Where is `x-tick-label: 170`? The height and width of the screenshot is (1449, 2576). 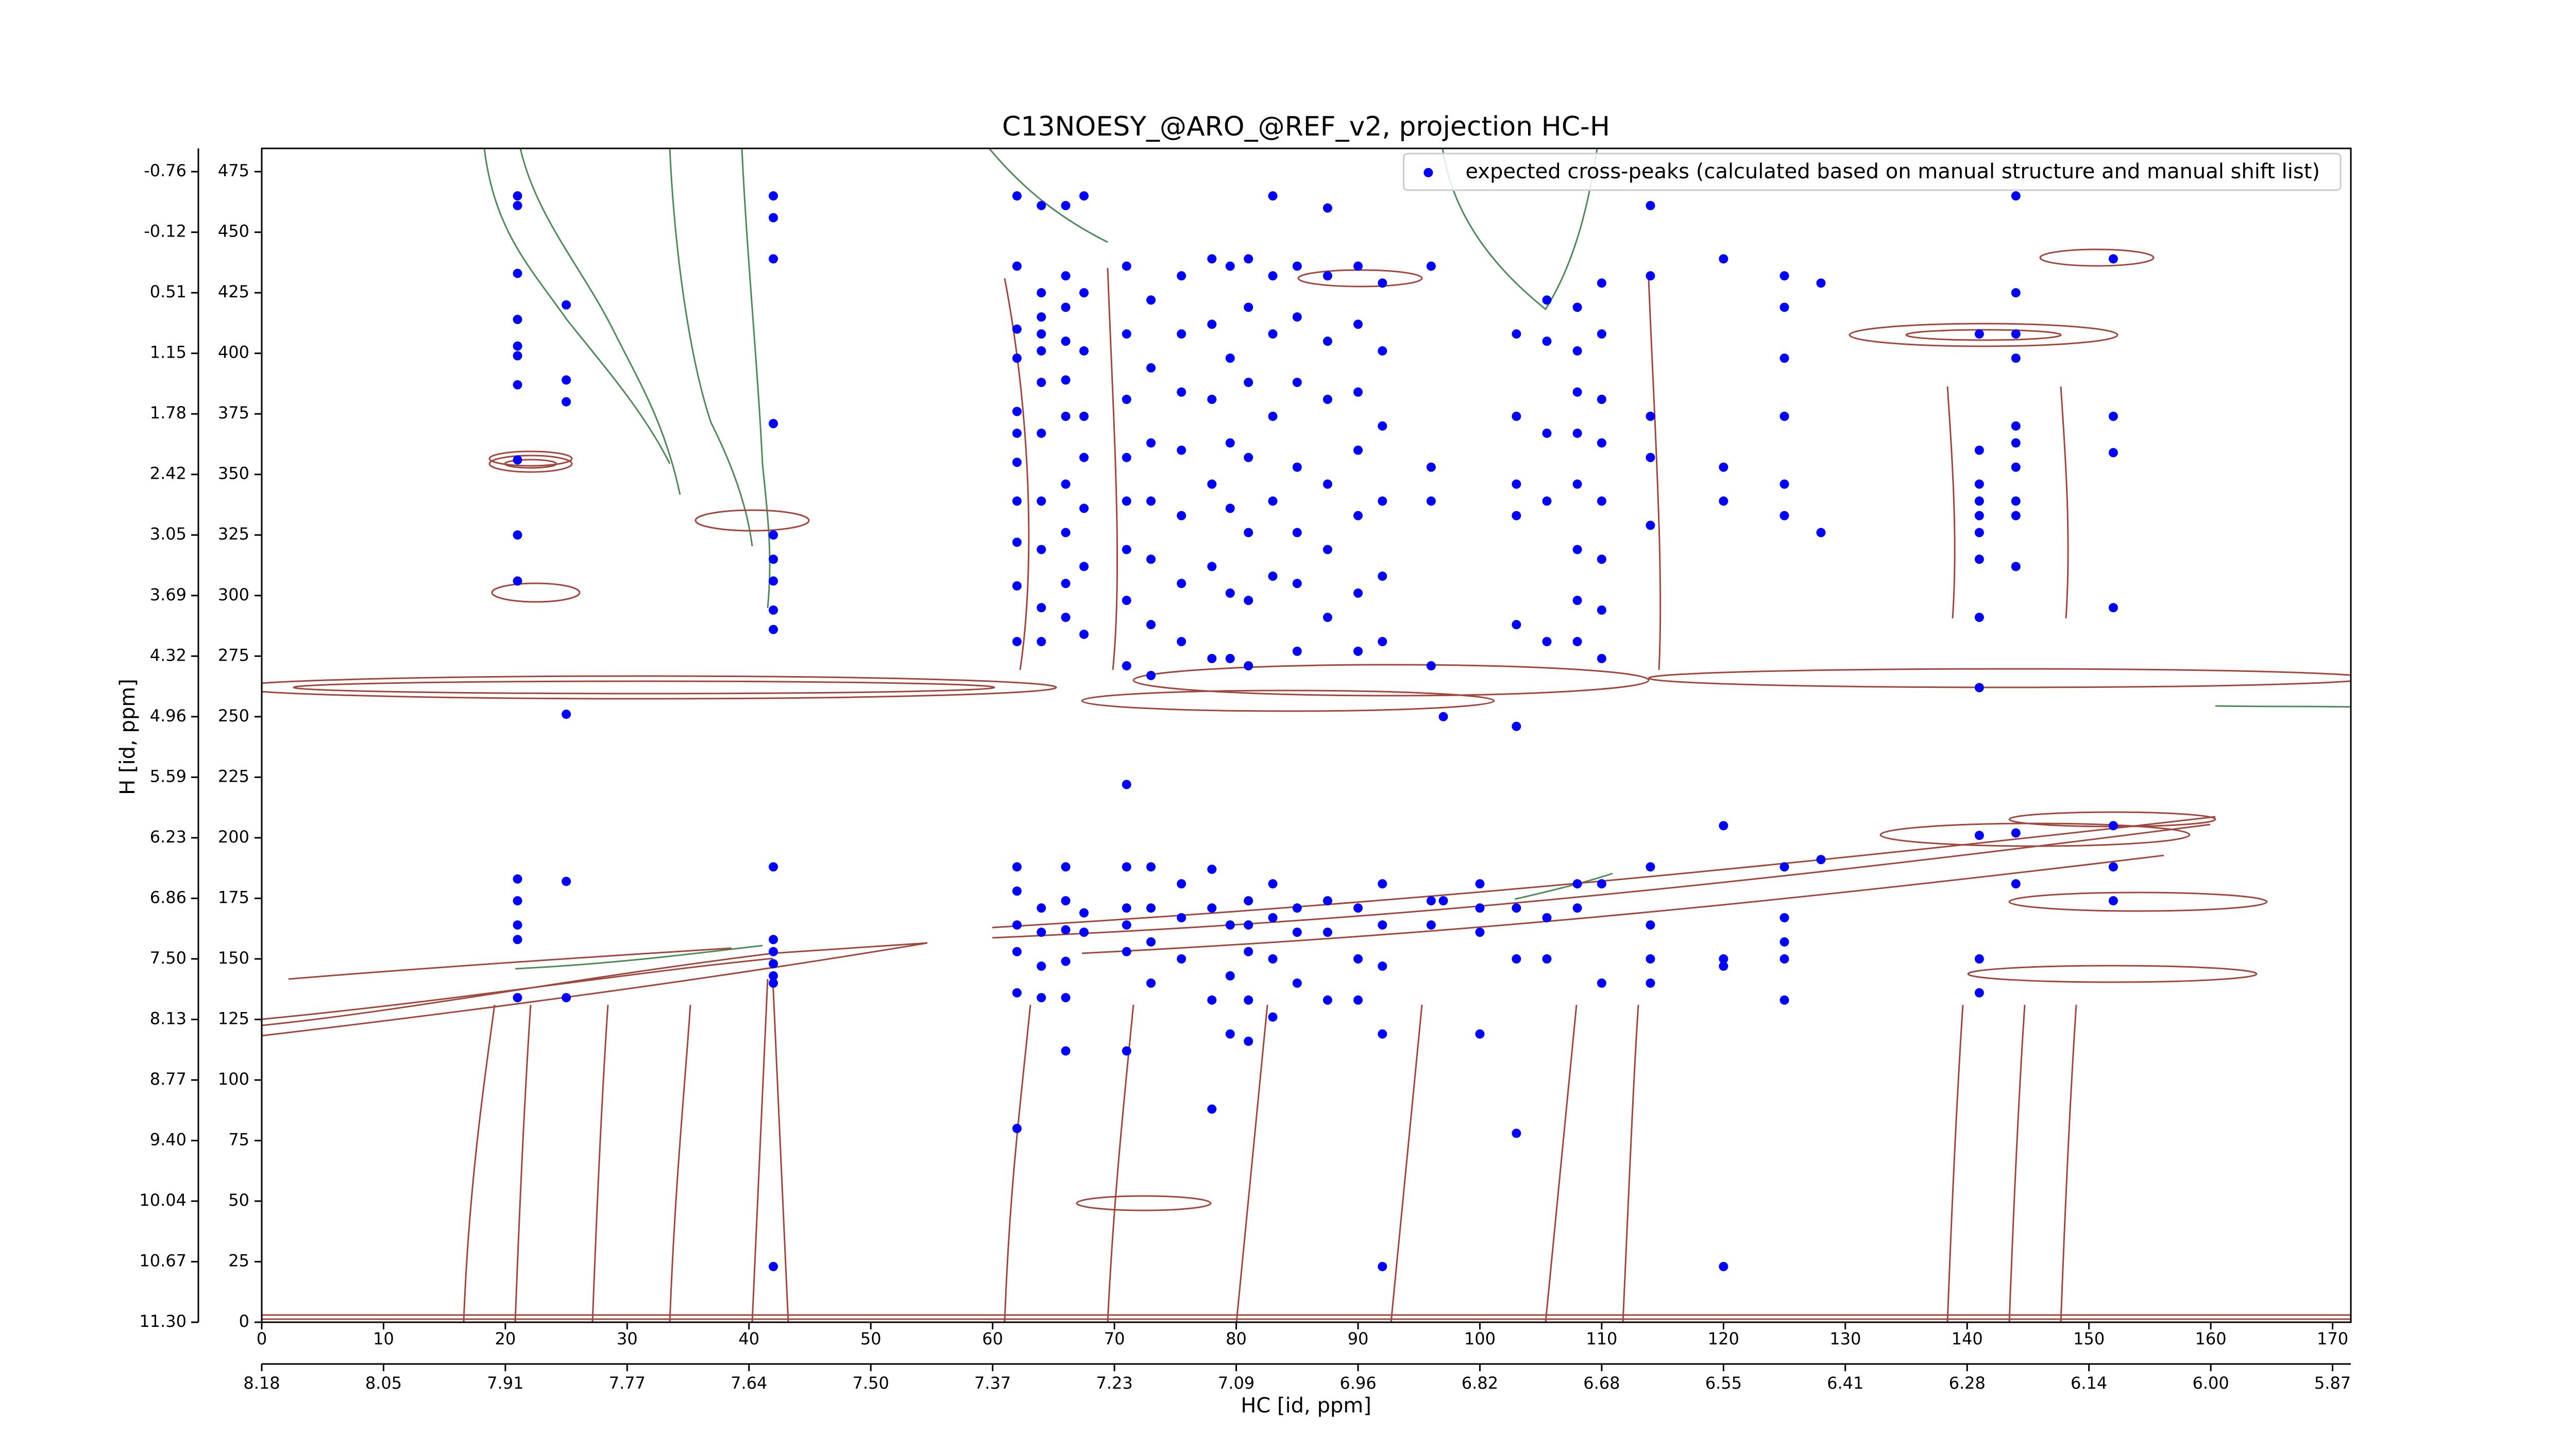 x-tick-label: 170 is located at coordinates (2332, 1339).